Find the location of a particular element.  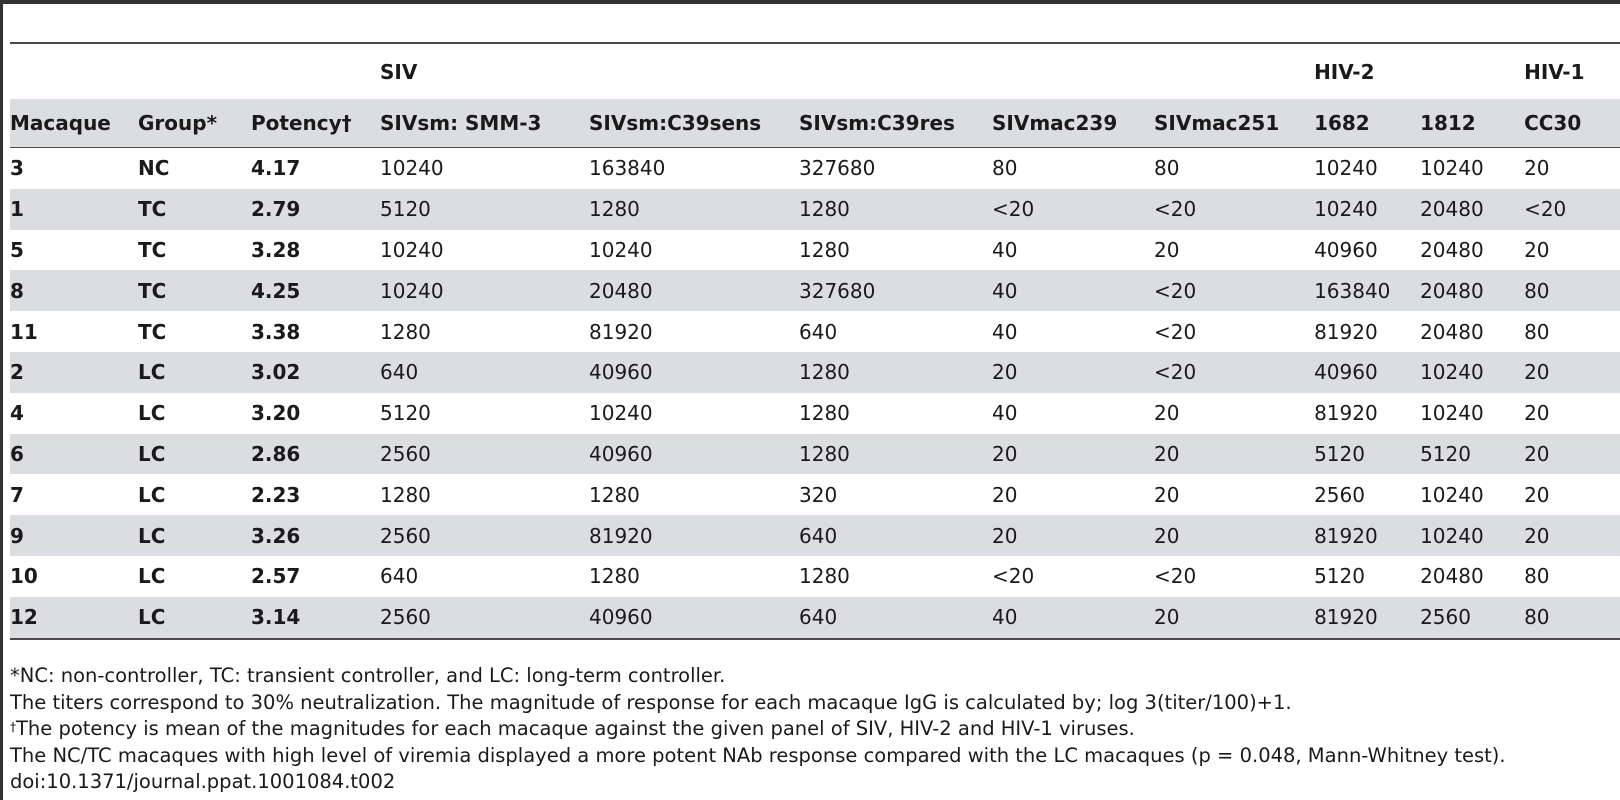

table-cell: 4 is located at coordinates (17, 413).